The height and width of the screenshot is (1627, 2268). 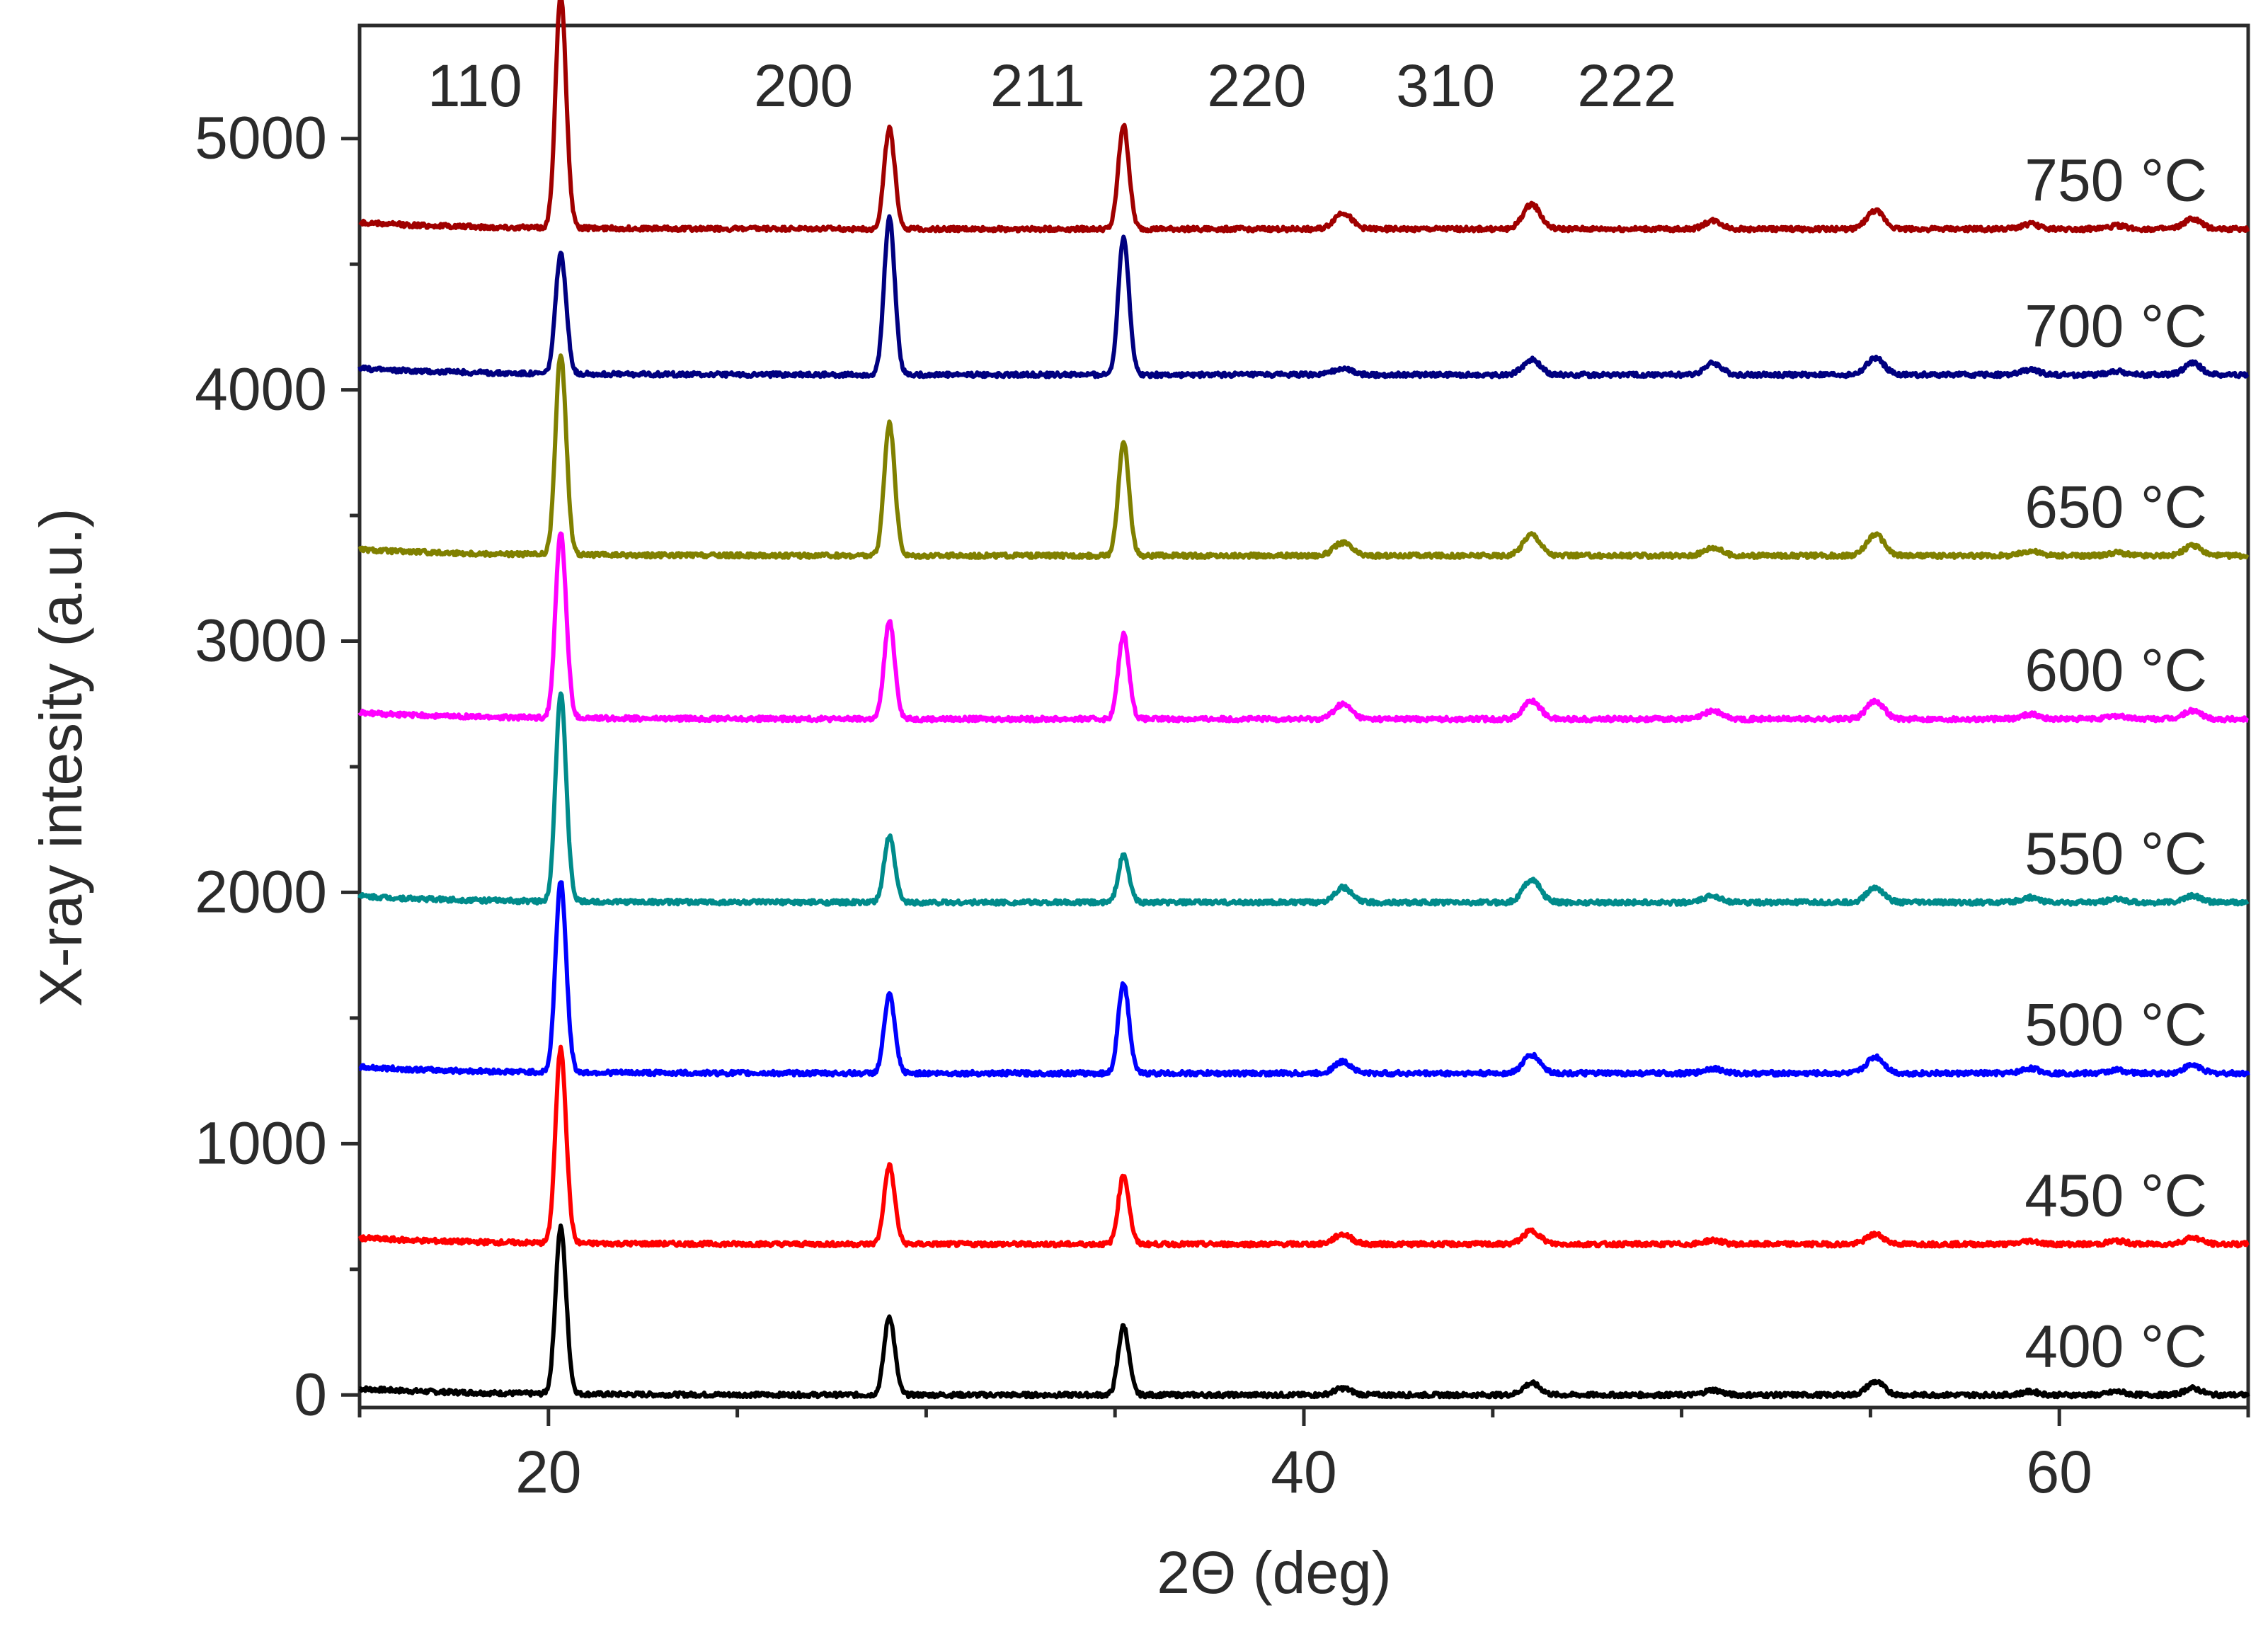 What do you see at coordinates (261, 1142) in the screenshot?
I see `y-tick-label-1000: 1000` at bounding box center [261, 1142].